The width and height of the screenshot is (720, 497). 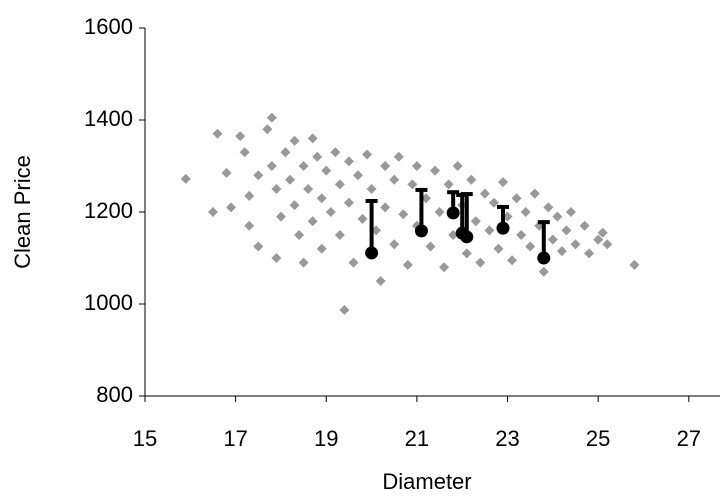 I want to click on x-tick-label: 23, so click(x=507, y=438).